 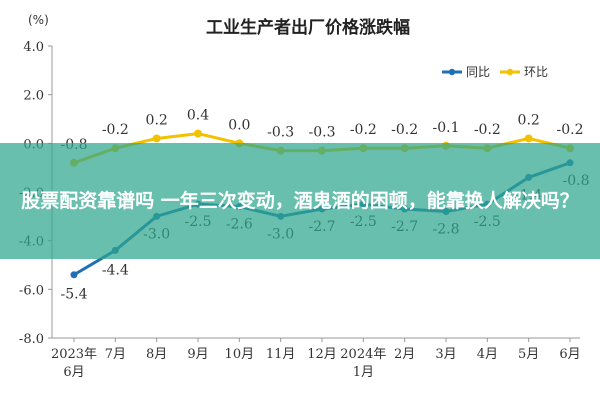 What do you see at coordinates (115, 354) in the screenshot?
I see `x-tick-label: 7月` at bounding box center [115, 354].